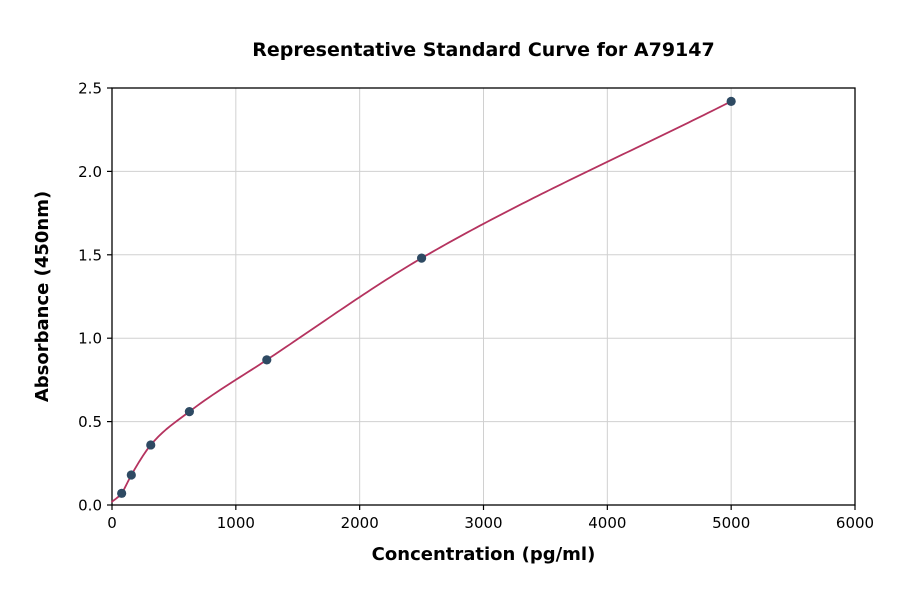 The image size is (900, 594). I want to click on y-tick-label: 2.5, so click(90, 89).